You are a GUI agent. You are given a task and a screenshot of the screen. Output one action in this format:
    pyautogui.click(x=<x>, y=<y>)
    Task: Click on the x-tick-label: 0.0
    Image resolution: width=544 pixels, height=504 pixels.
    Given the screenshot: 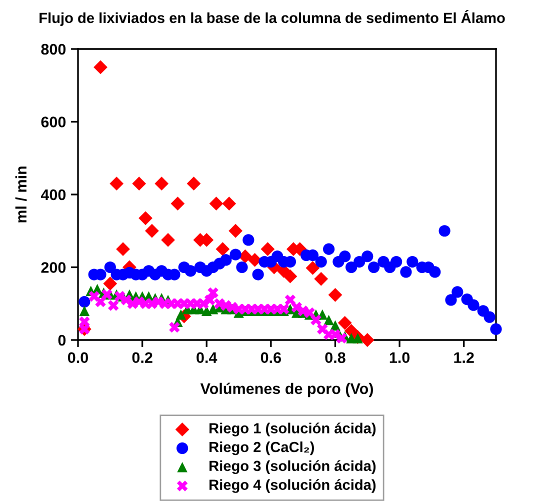 What is the action you would take?
    pyautogui.click(x=78, y=358)
    